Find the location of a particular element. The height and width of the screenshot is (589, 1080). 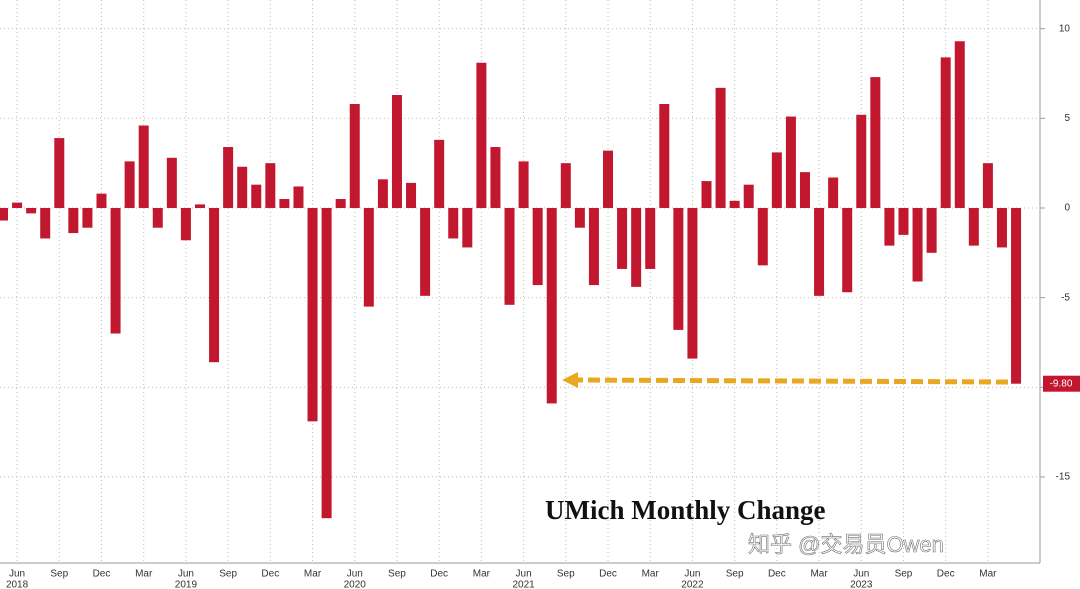

year-label: 2023 is located at coordinates (861, 584).